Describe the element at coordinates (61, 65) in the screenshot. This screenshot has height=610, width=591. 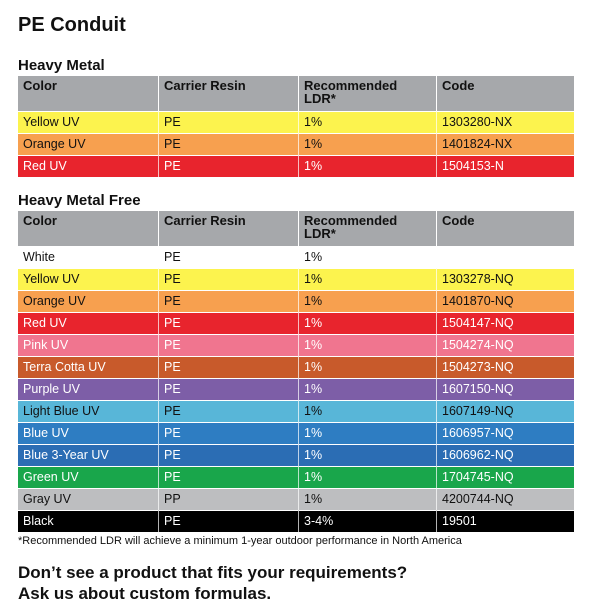
I see `section-title: Heavy Metal` at that location.